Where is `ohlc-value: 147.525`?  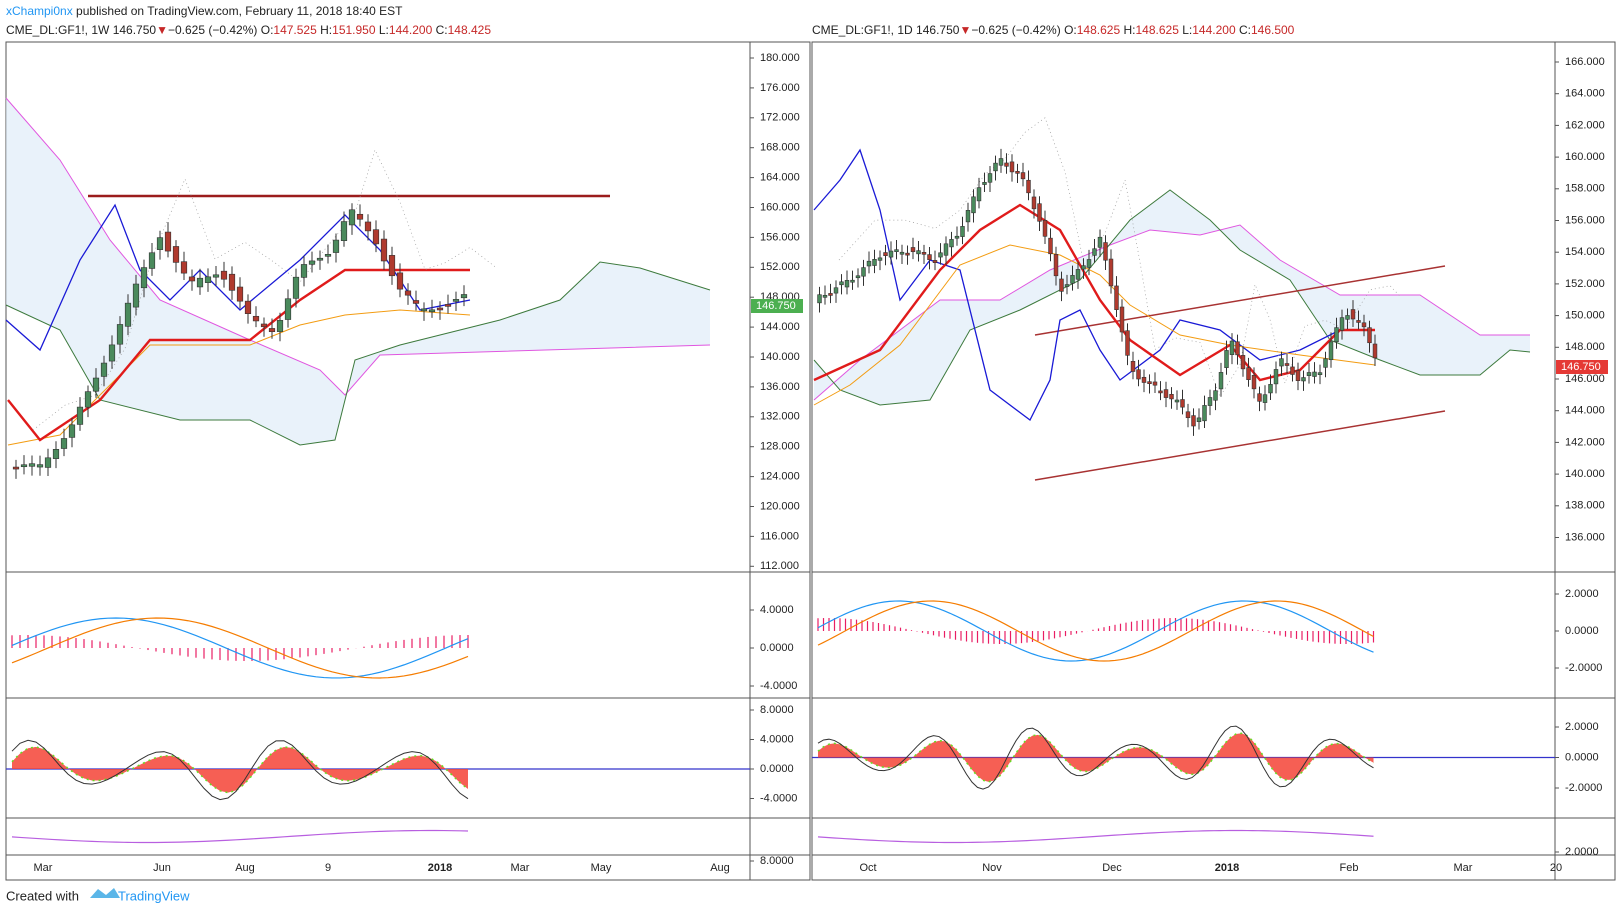 ohlc-value: 147.525 is located at coordinates (295, 30).